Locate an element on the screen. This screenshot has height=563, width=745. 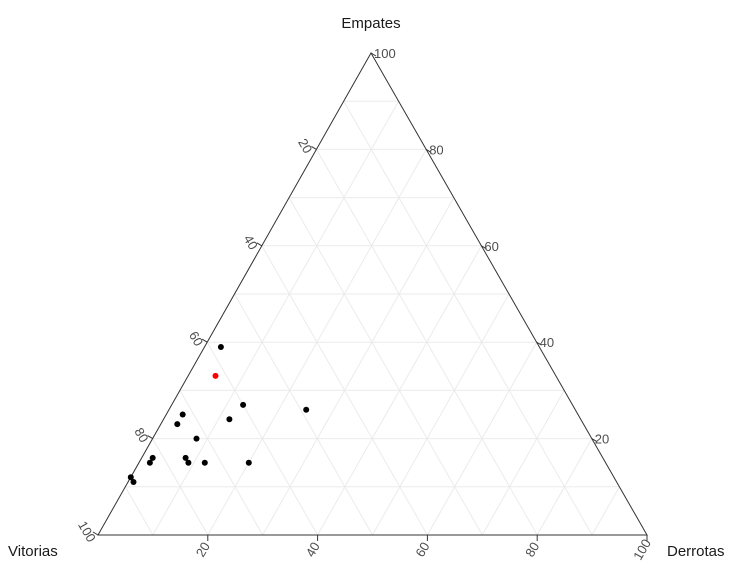
axis-title-vitorias: Vitorias is located at coordinates (33, 551).